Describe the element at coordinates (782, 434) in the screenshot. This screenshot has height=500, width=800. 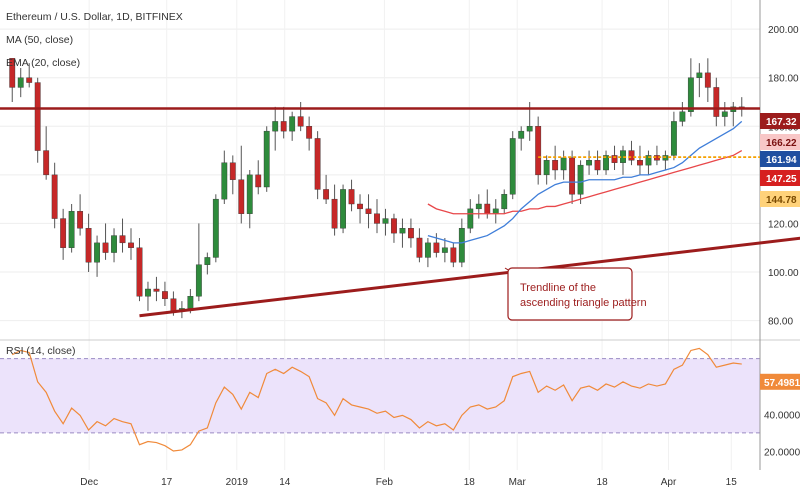
I see `rsi-axis-ticks: 20.0000 40.0000` at that location.